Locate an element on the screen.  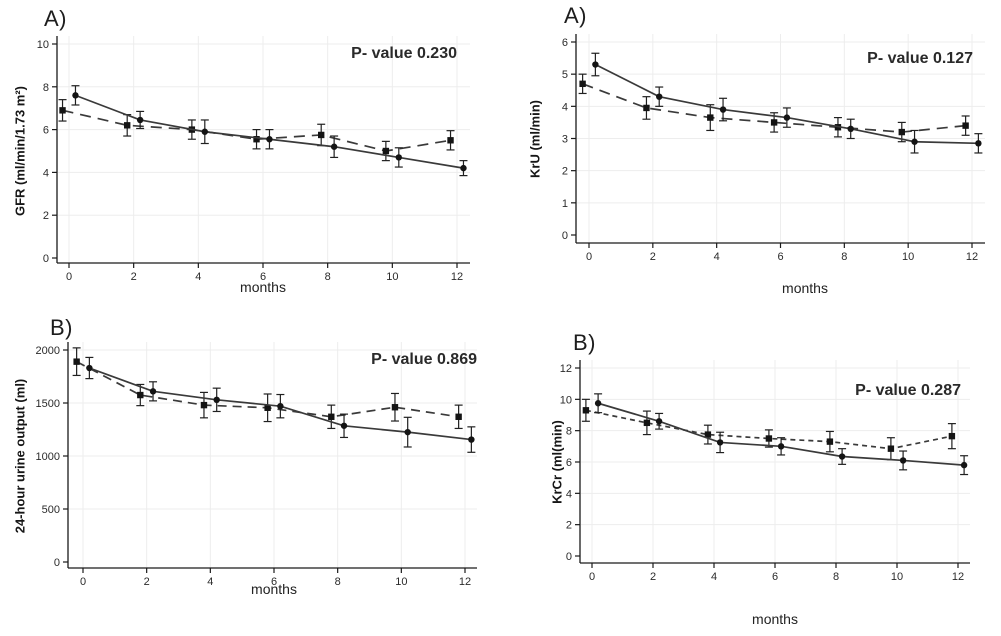
krcr-plot: 0 2 4 6 8 10 12 0 2 4 6 8 10 12 is located at coordinates (765, 471).